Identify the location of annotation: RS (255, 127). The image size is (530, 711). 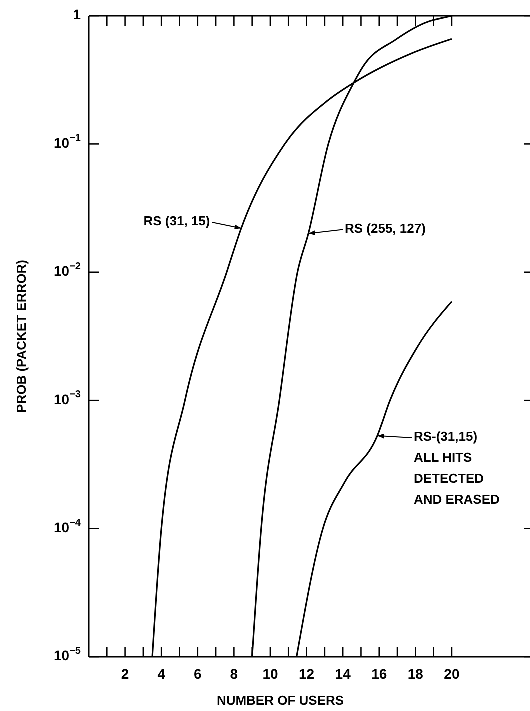
(385, 228).